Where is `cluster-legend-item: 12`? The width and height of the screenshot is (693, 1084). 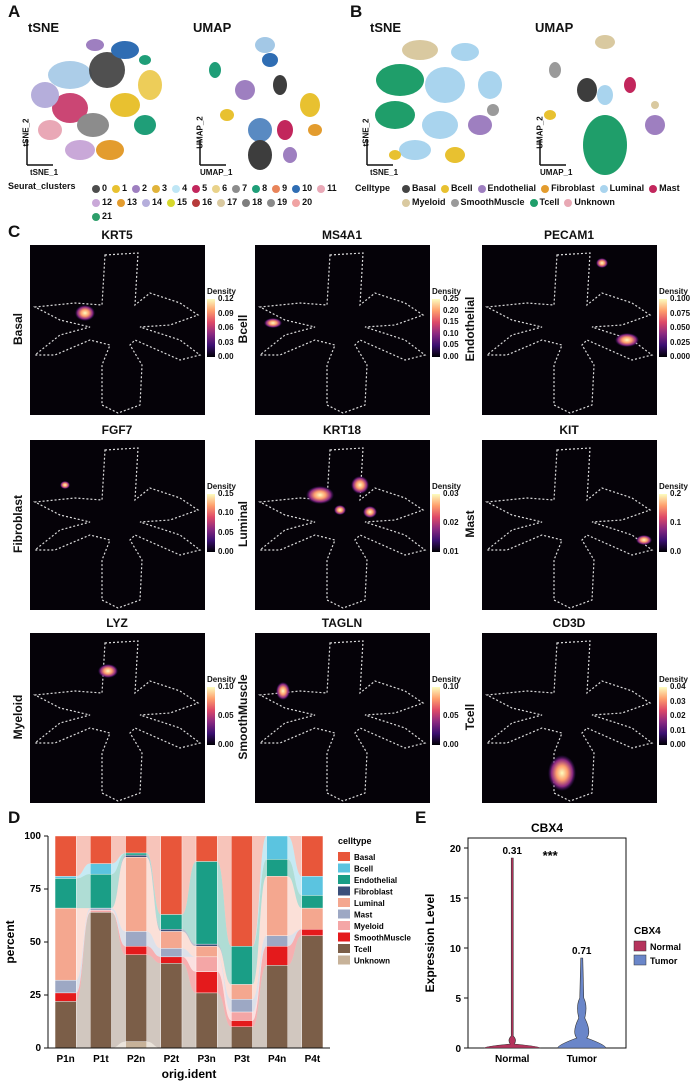 cluster-legend-item: 12 is located at coordinates (102, 202).